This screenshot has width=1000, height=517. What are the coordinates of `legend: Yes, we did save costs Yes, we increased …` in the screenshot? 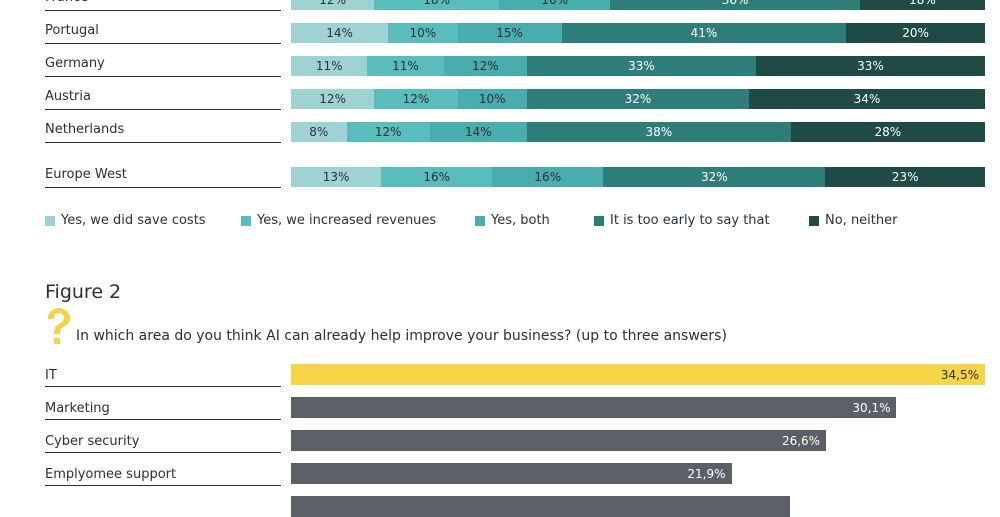 It's located at (495, 222).